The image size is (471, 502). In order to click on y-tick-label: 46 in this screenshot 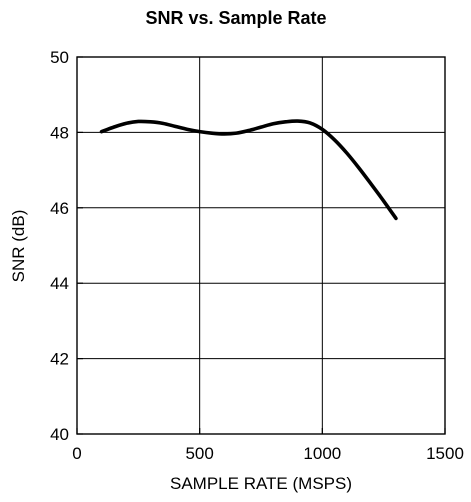, I will do `click(59, 208)`.